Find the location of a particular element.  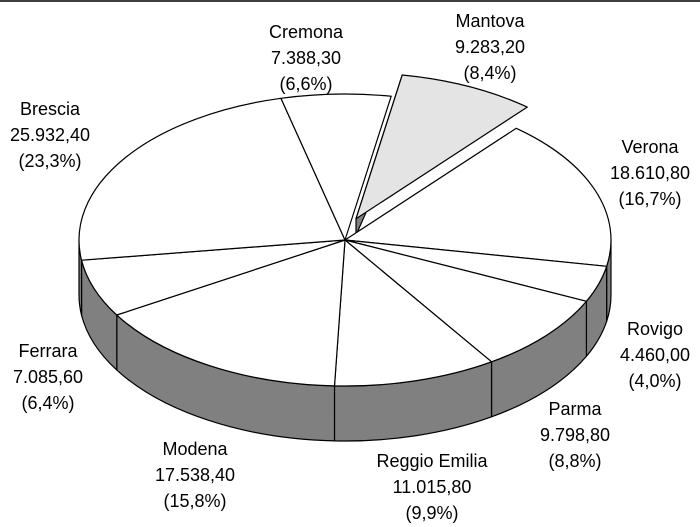

value-label: 9.283,20 is located at coordinates (490, 47).